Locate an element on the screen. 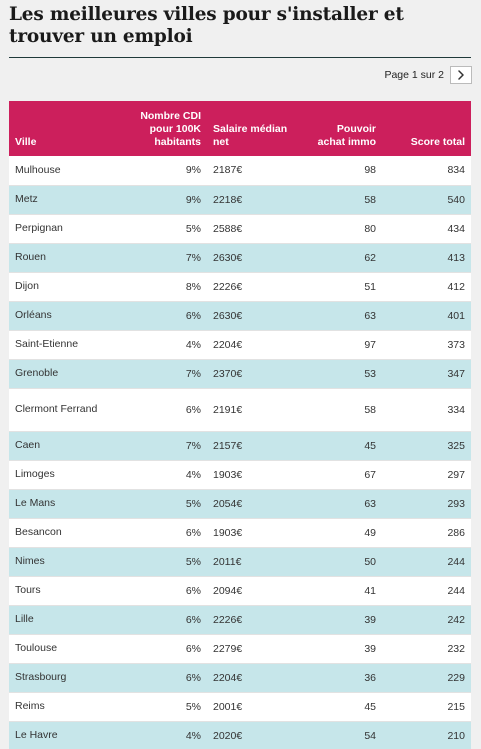  table-row: Caen 7% 2157€ 45 325 is located at coordinates (240, 446).